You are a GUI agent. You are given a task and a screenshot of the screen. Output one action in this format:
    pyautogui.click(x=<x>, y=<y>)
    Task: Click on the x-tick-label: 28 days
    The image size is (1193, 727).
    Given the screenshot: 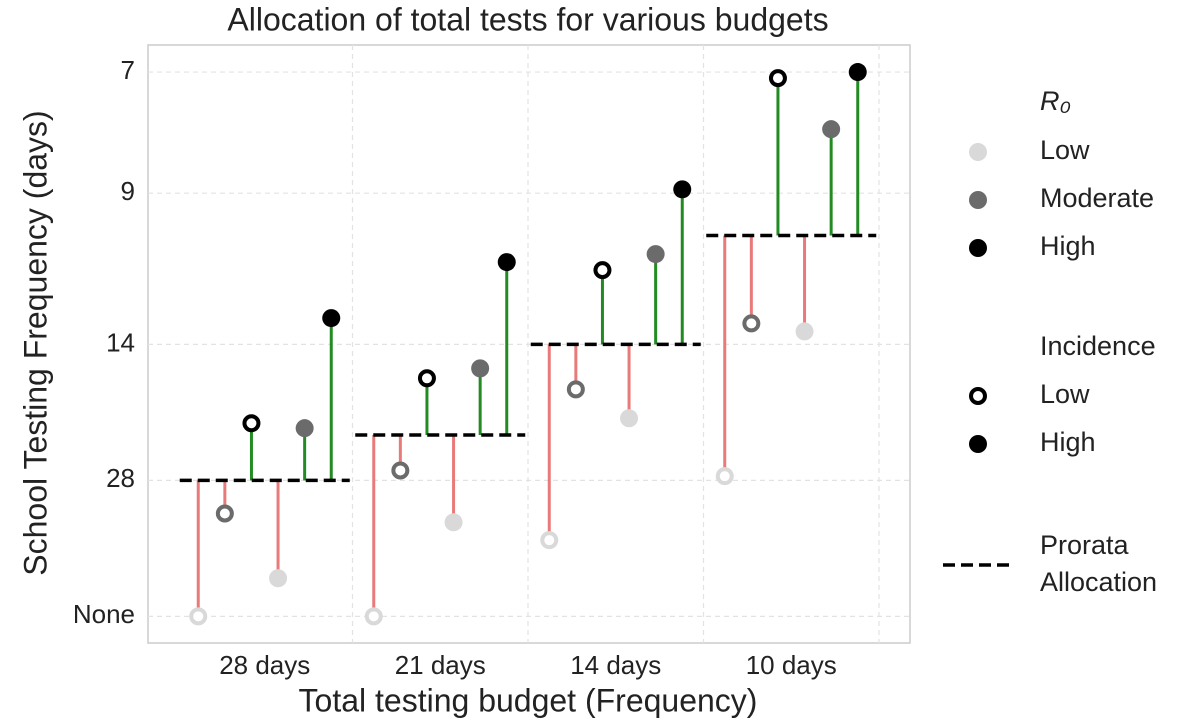 What is the action you would take?
    pyautogui.click(x=264, y=665)
    